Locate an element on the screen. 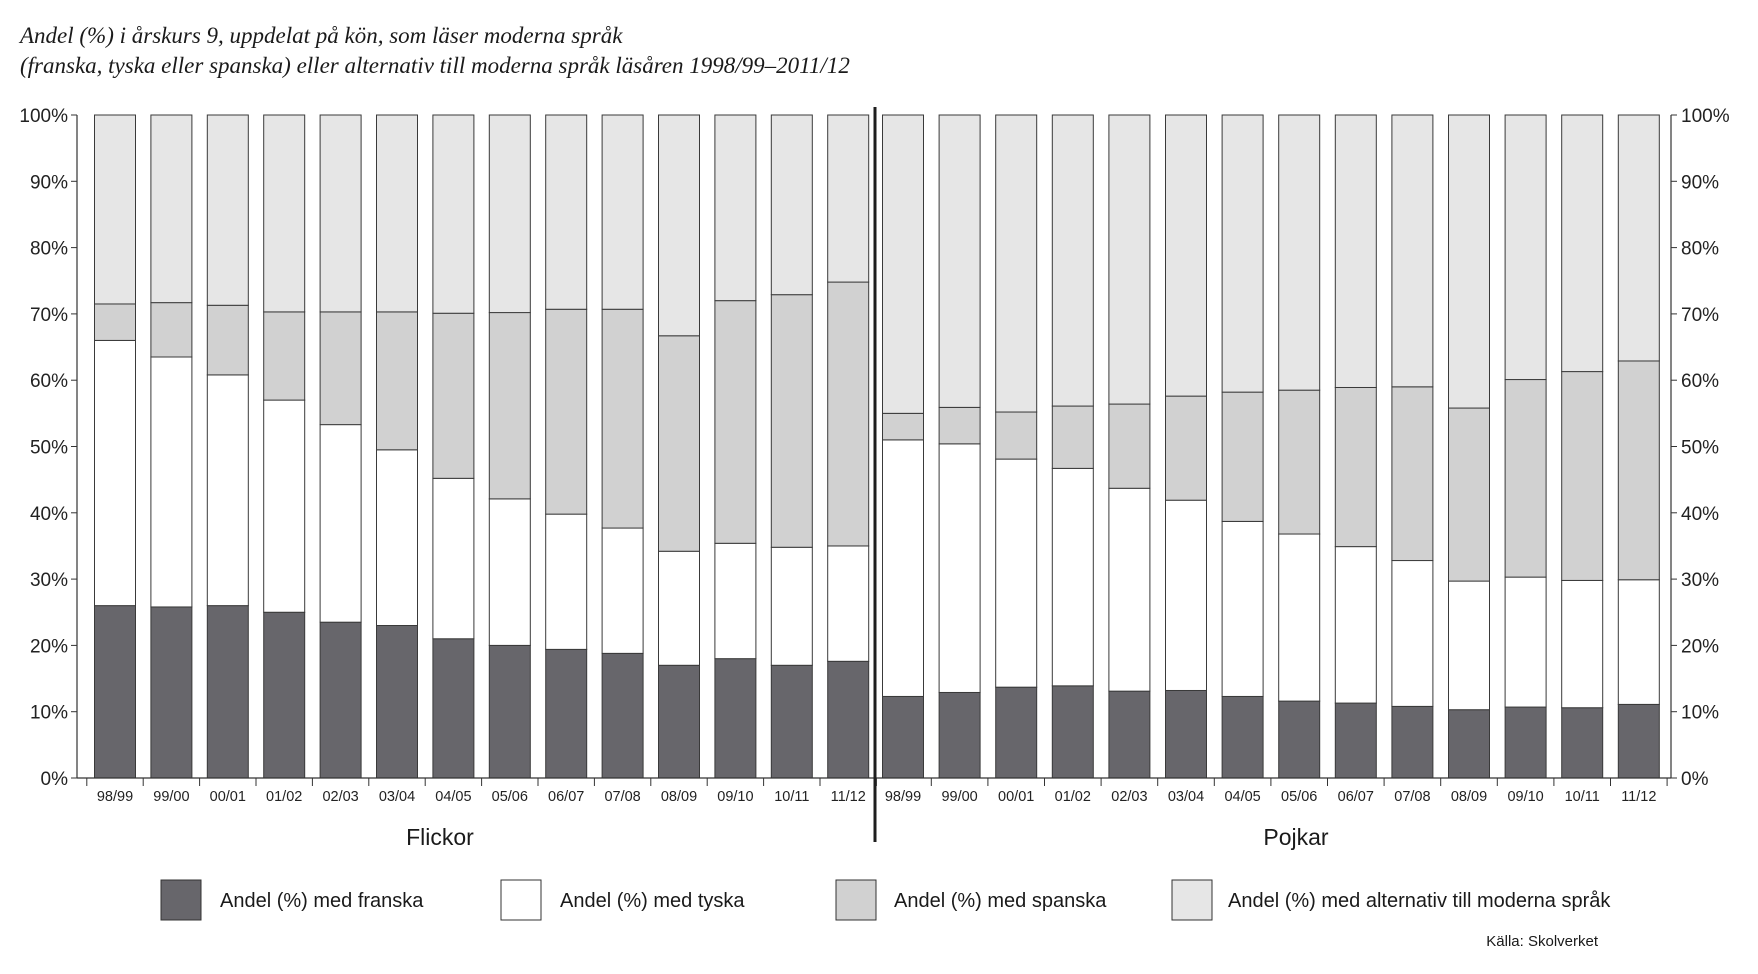 This screenshot has height=974, width=1758. bar-segment-flickor-06-07-s2 is located at coordinates (566, 411).